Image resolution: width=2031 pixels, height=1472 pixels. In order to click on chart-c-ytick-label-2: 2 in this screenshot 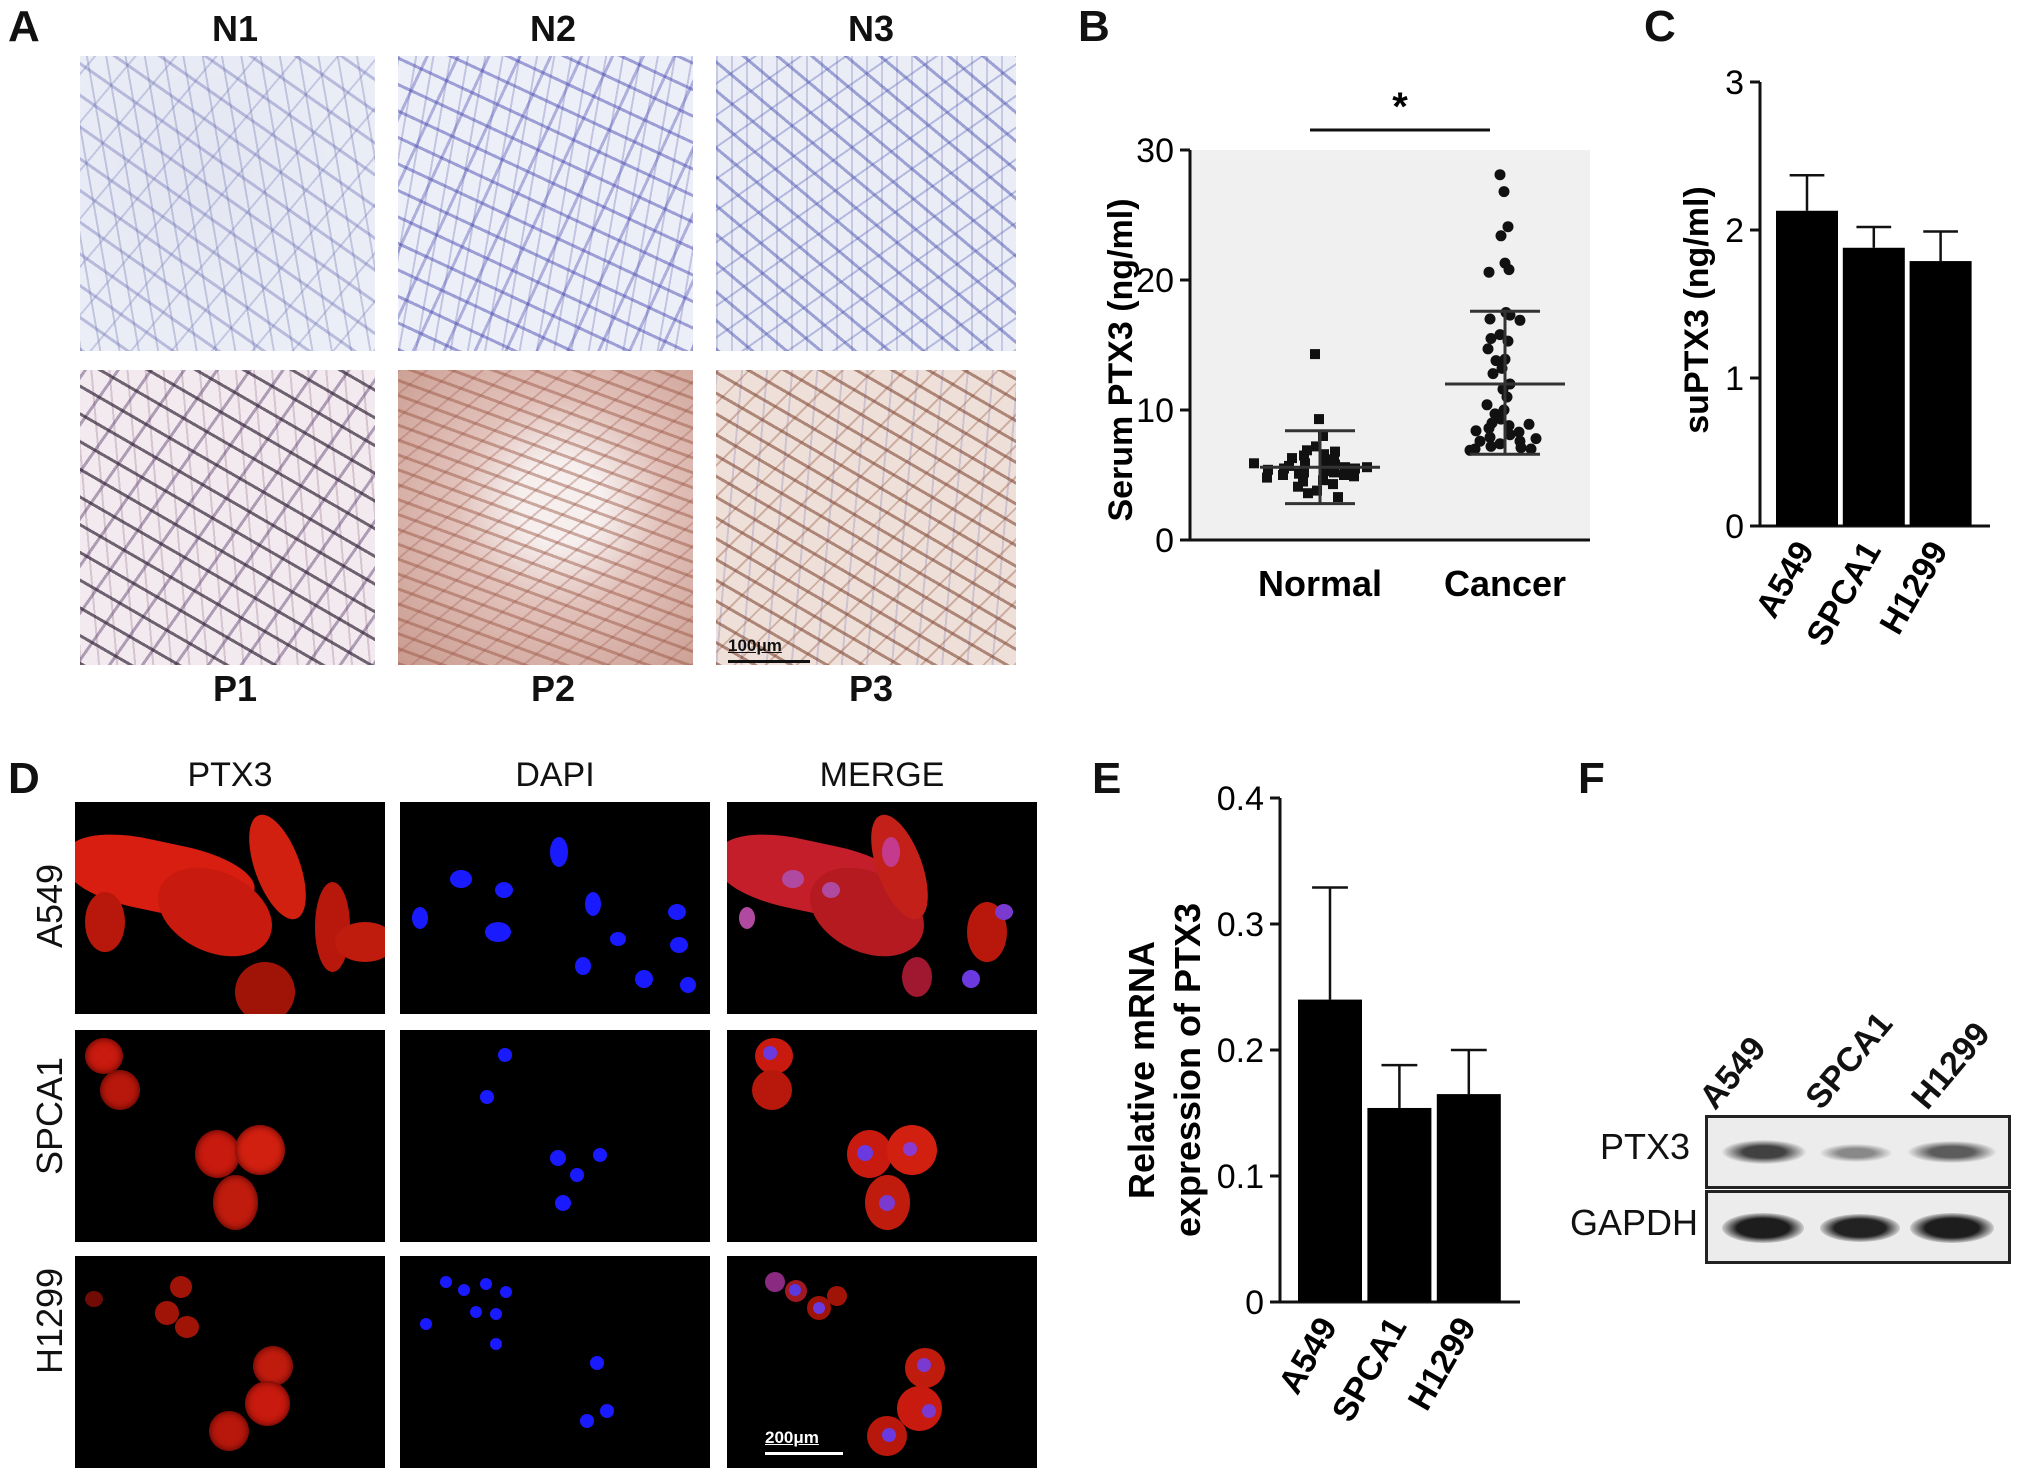, I will do `click(1734, 231)`.